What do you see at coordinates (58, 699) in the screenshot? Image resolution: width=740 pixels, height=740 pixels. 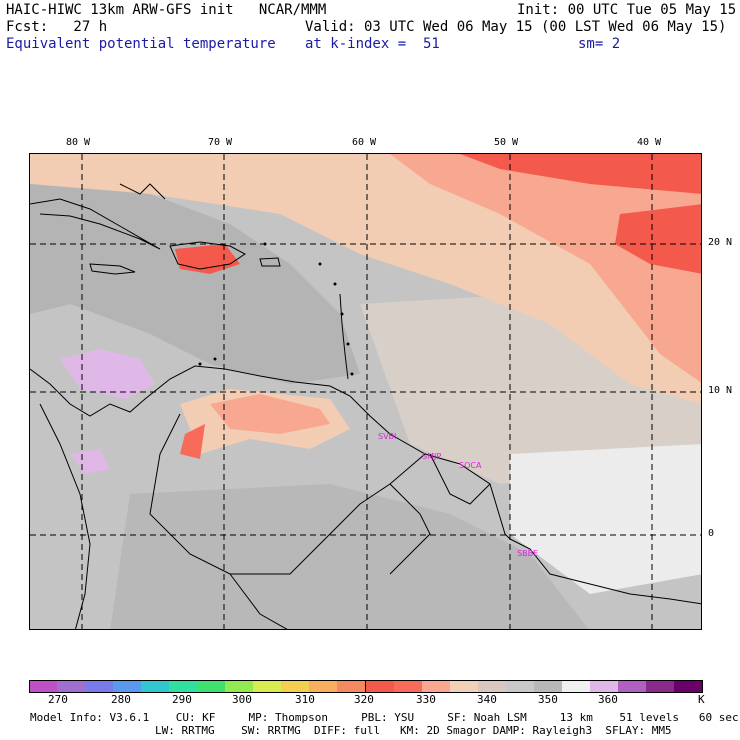 I see `colorbar-label-270: 270` at bounding box center [58, 699].